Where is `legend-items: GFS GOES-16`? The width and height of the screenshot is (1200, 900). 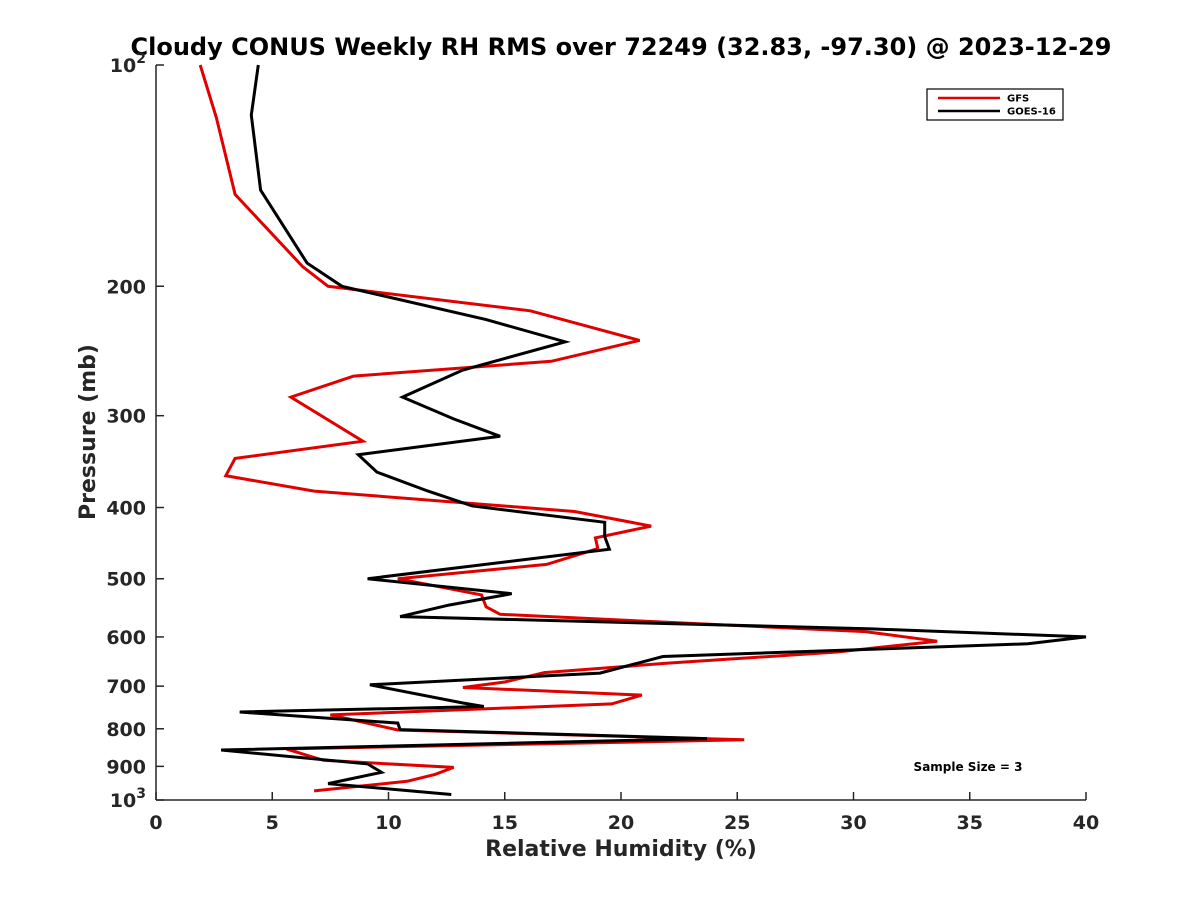 legend-items: GFS GOES-16 is located at coordinates (997, 106).